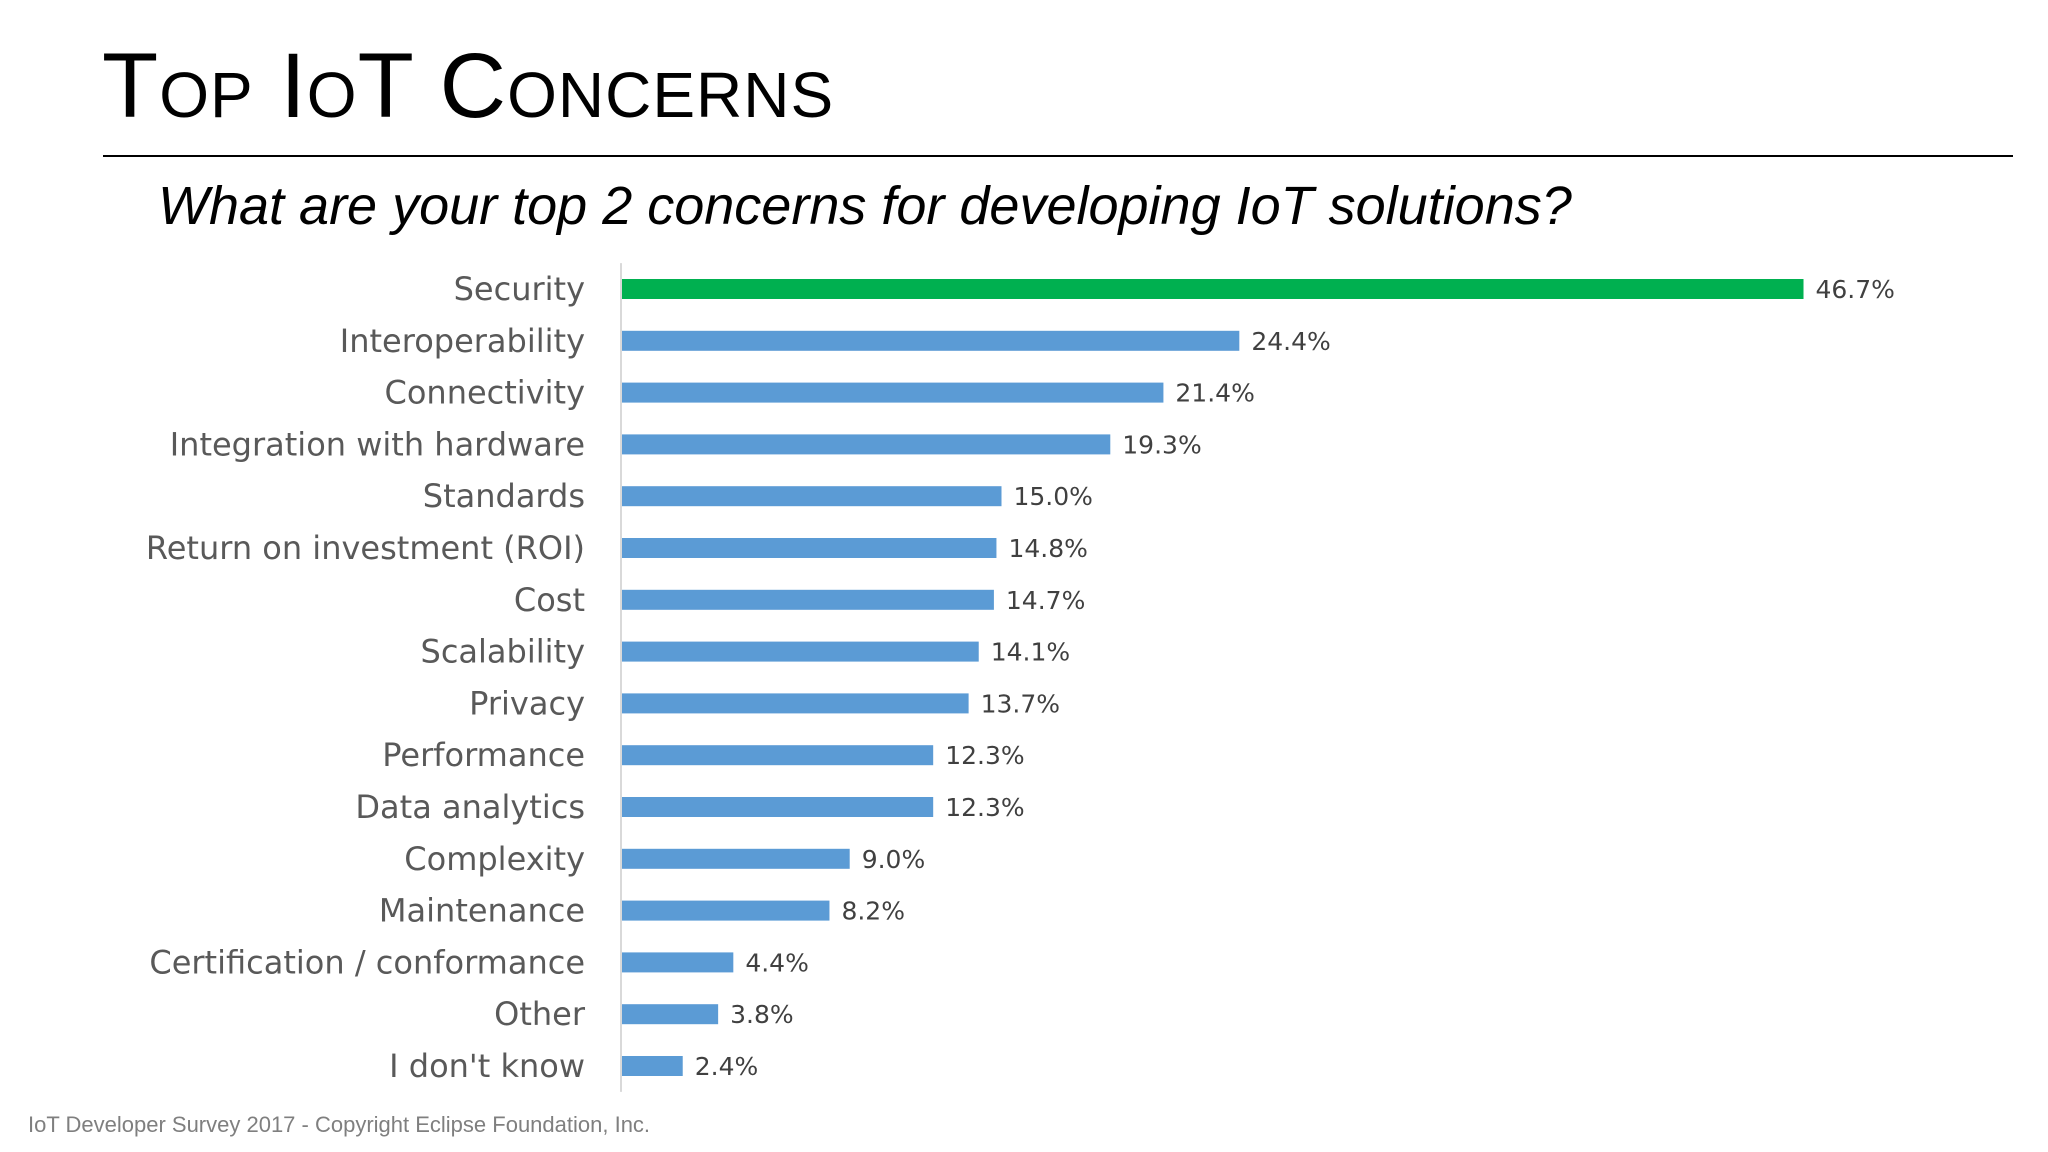 Image resolution: width=2048 pixels, height=1152 pixels. Describe the element at coordinates (549, 600) in the screenshot. I see `category-label: Cost` at that location.